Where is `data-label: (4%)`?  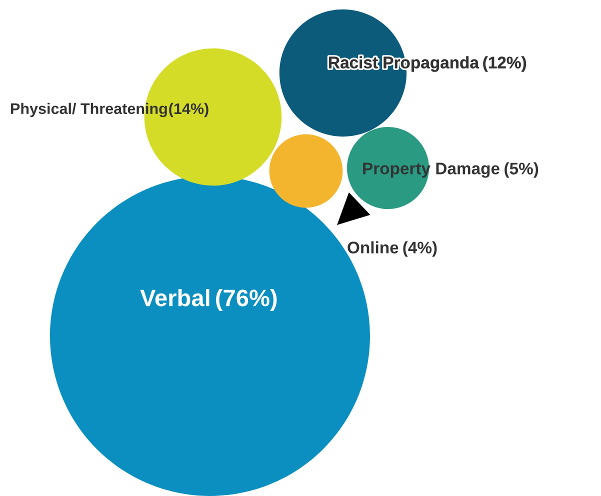 data-label: (4%) is located at coordinates (420, 249).